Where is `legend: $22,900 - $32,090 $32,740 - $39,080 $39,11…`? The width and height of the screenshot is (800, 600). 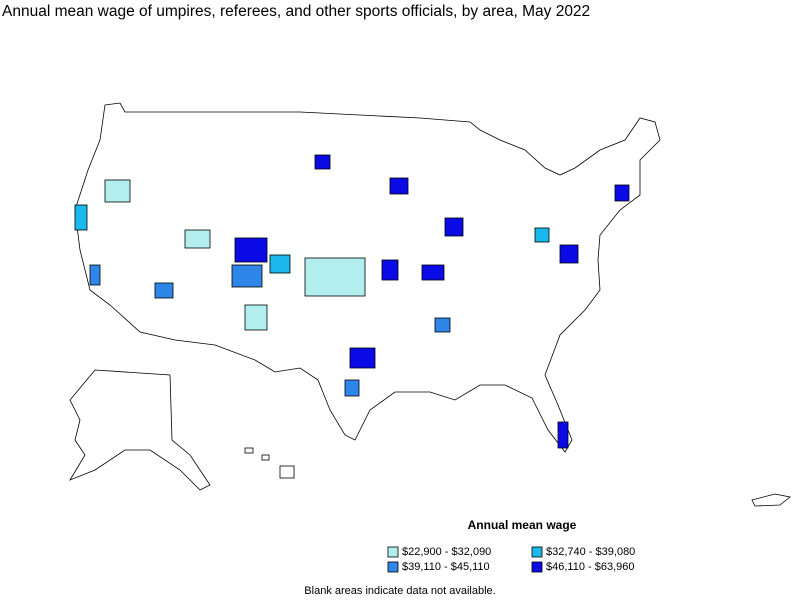
legend: $22,900 - $32,090 $32,740 - $39,080 $39,11… is located at coordinates (511, 559).